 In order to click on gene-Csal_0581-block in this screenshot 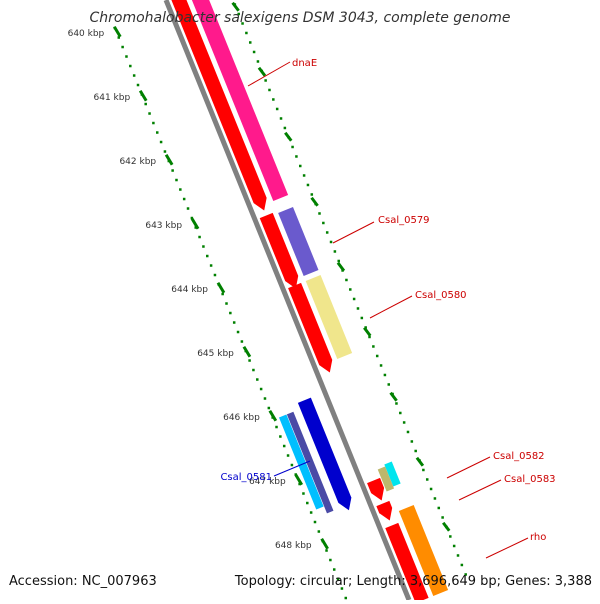, I will do `click(301, 462)`.